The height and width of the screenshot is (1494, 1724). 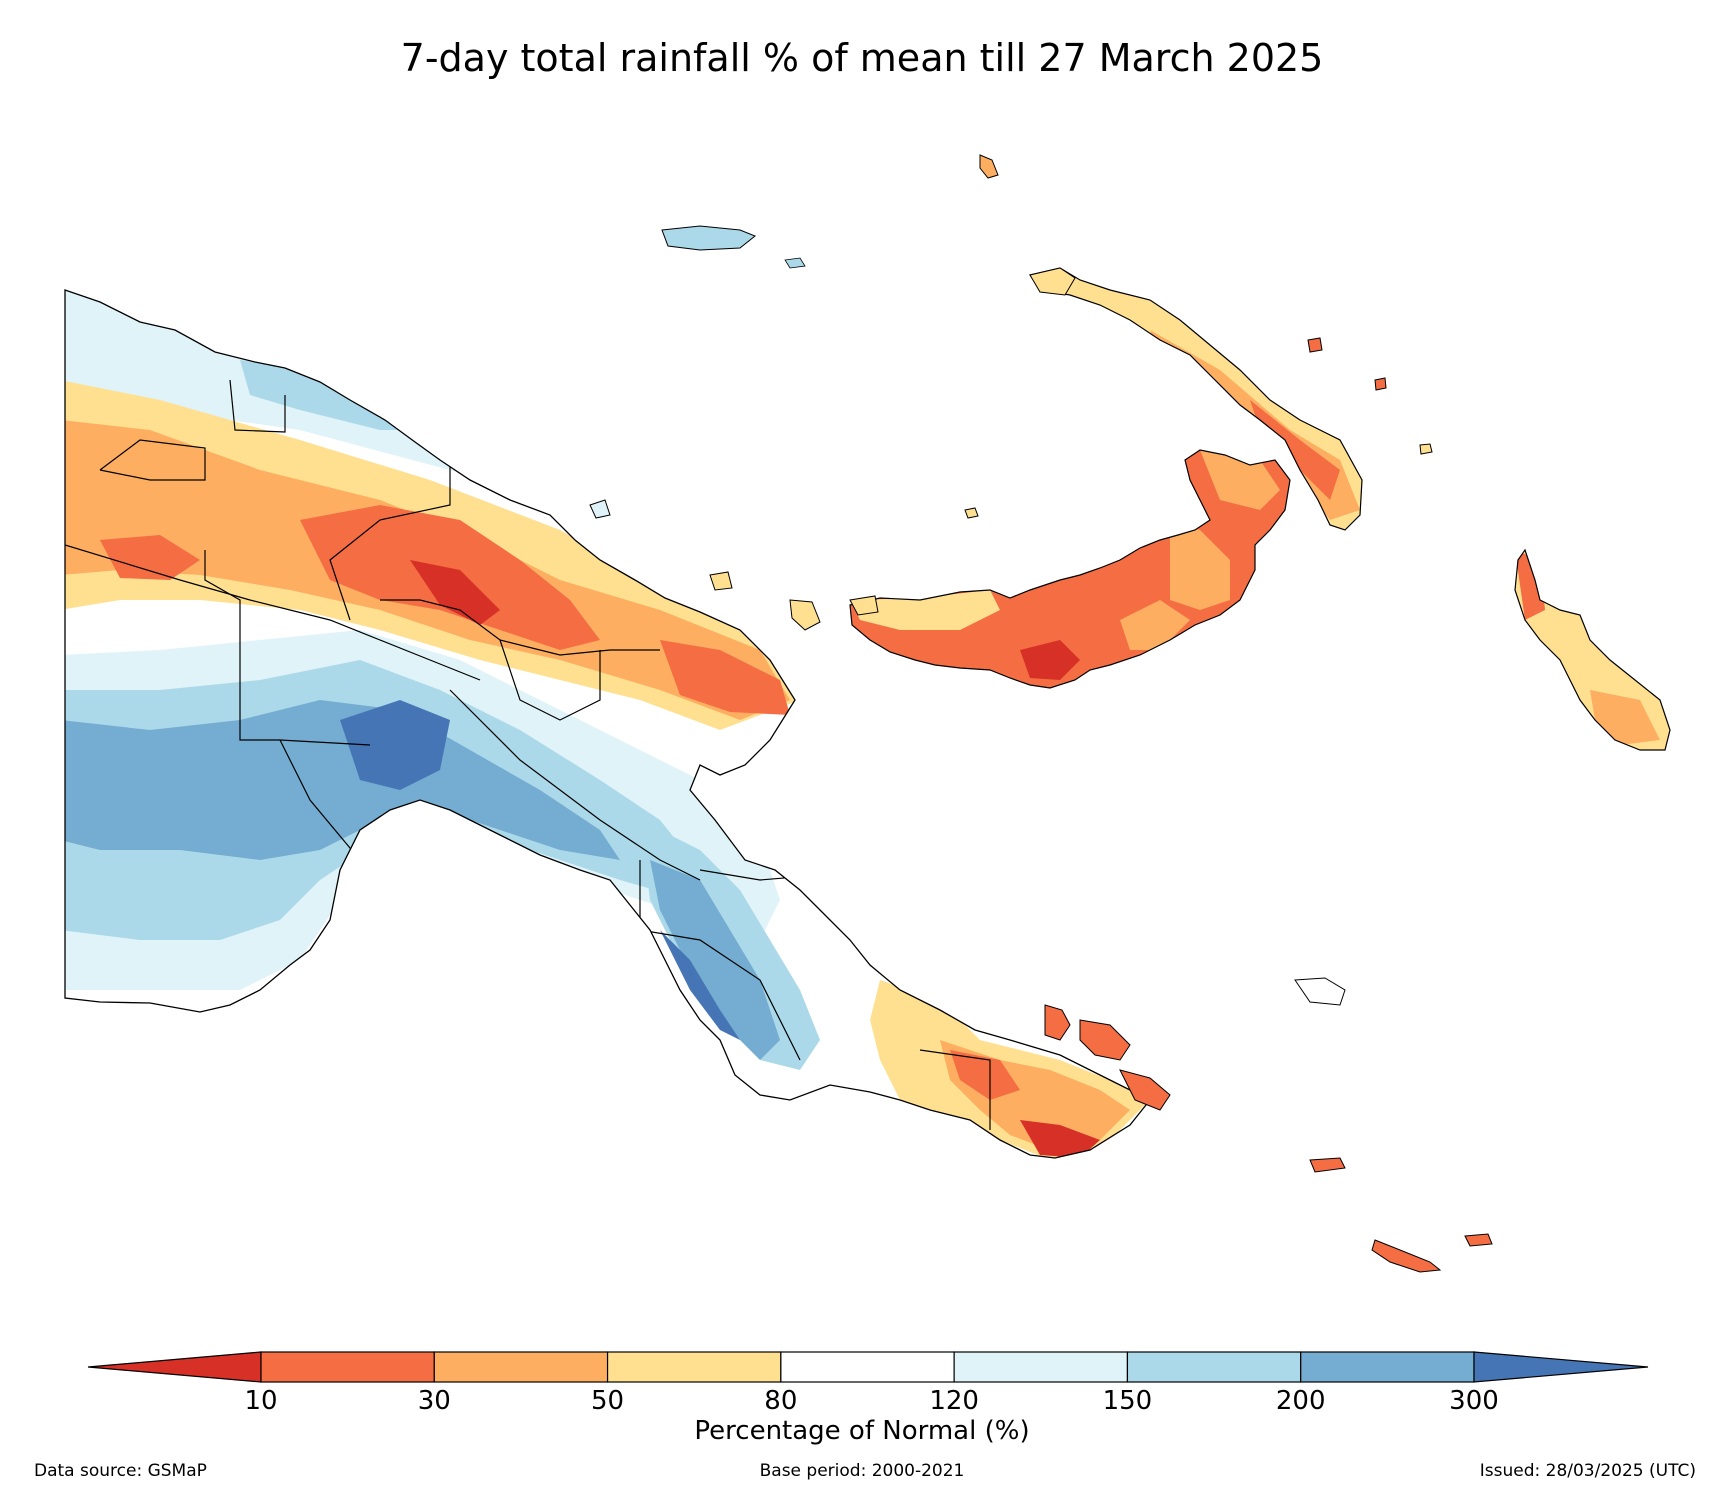 What do you see at coordinates (174, 1367) in the screenshot?
I see `colorbar-extension-low` at bounding box center [174, 1367].